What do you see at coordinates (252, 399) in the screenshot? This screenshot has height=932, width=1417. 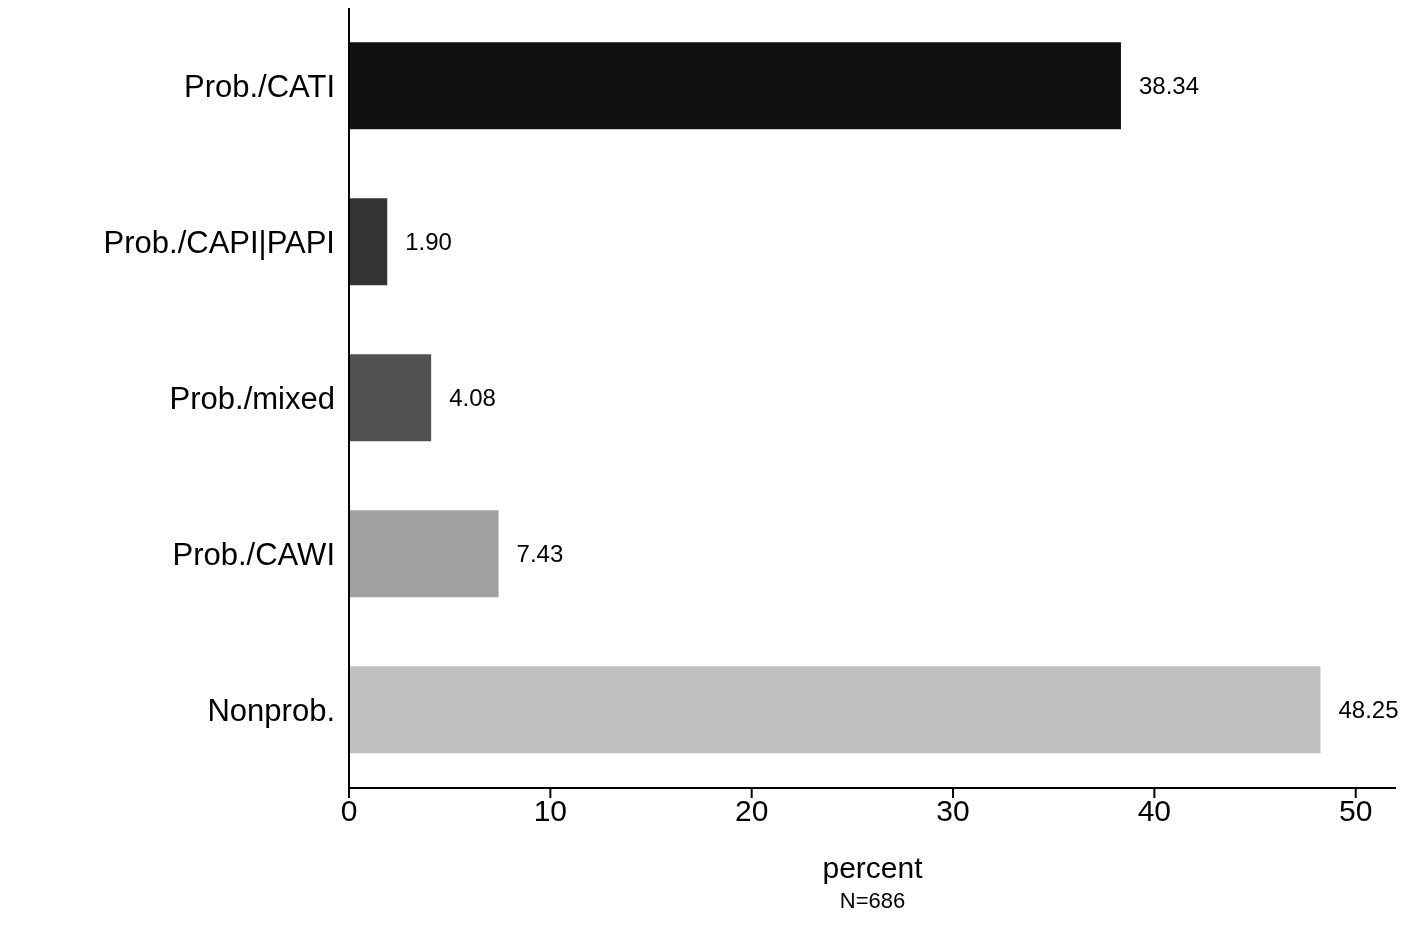 I see `y-tick-label: Prob./mixed` at bounding box center [252, 399].